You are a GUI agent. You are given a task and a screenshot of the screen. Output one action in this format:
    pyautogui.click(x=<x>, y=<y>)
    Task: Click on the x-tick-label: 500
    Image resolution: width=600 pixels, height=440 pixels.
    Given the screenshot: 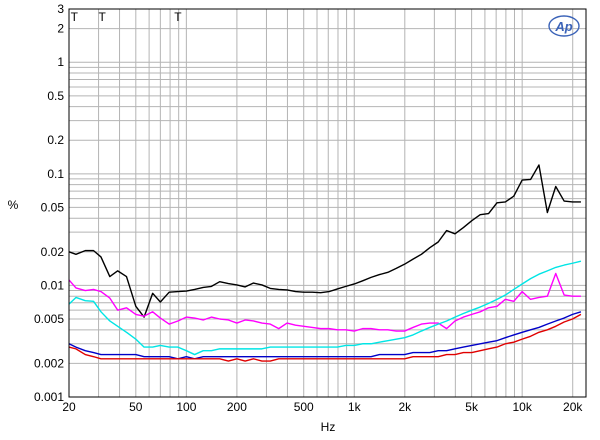 What is the action you would take?
    pyautogui.click(x=304, y=407)
    